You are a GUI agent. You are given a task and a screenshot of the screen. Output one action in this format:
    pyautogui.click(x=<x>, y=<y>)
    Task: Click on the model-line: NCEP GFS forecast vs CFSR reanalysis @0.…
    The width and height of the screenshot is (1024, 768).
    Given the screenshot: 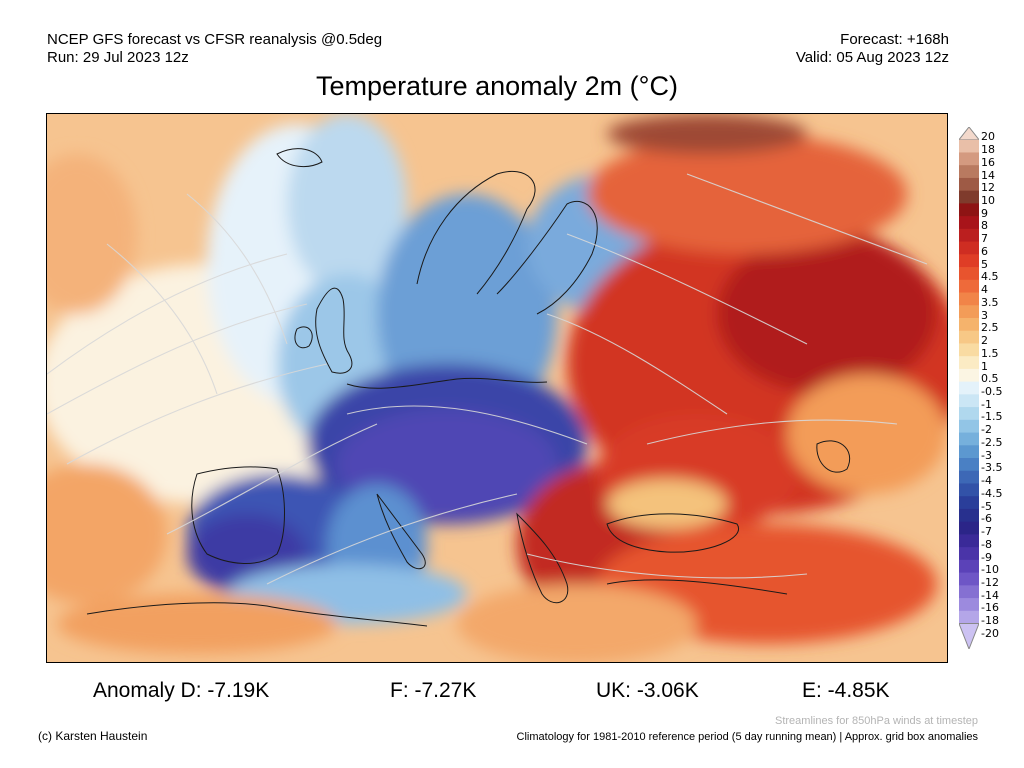 What is the action you would take?
    pyautogui.click(x=215, y=39)
    